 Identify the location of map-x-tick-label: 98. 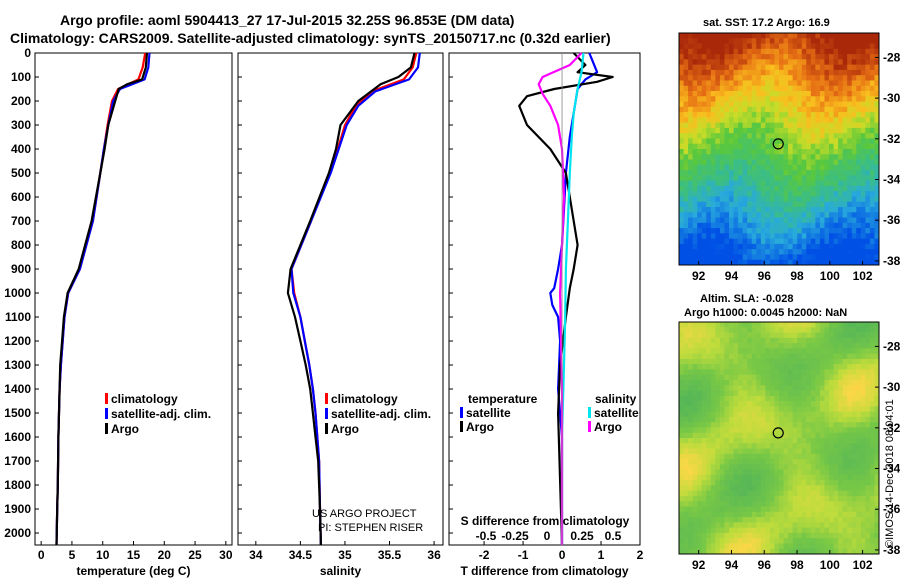
(797, 276).